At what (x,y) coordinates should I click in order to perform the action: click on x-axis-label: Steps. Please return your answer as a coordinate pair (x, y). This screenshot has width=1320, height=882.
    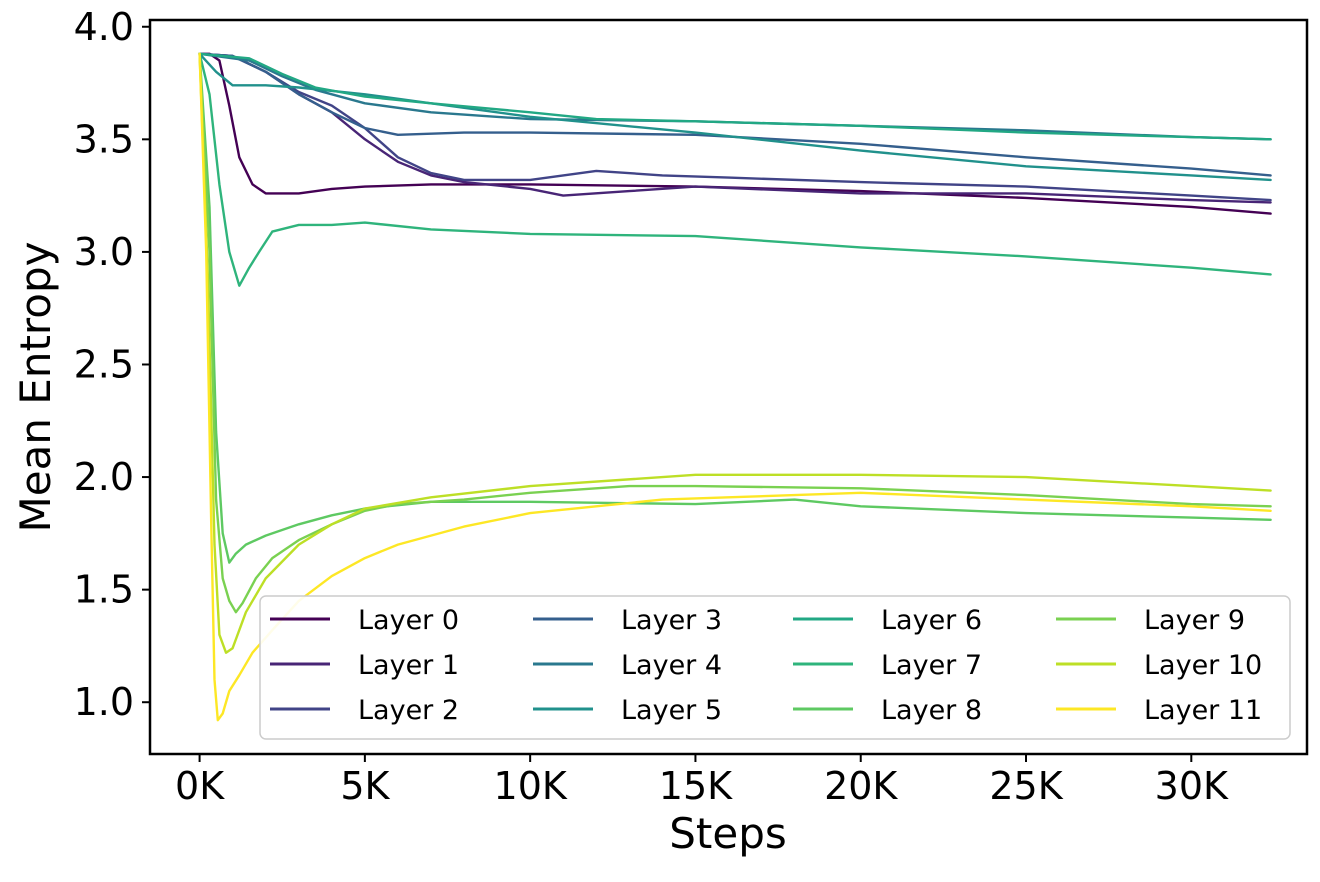
    Looking at the image, I should click on (728, 833).